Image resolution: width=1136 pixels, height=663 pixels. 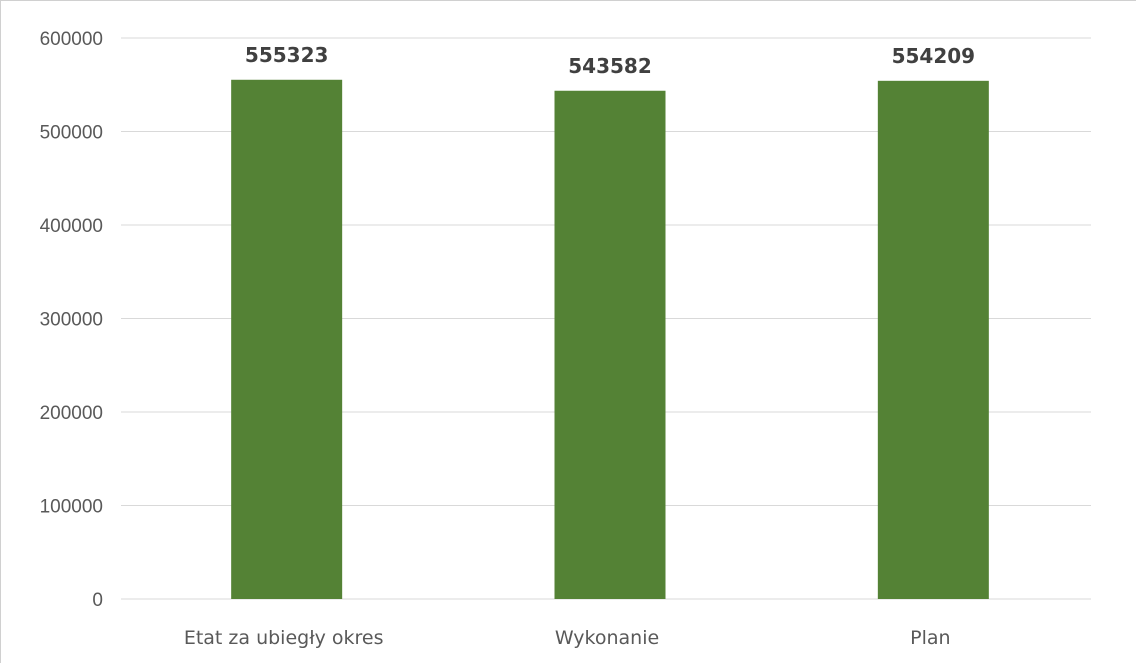 I want to click on category-label: Wykonanie, so click(x=607, y=638).